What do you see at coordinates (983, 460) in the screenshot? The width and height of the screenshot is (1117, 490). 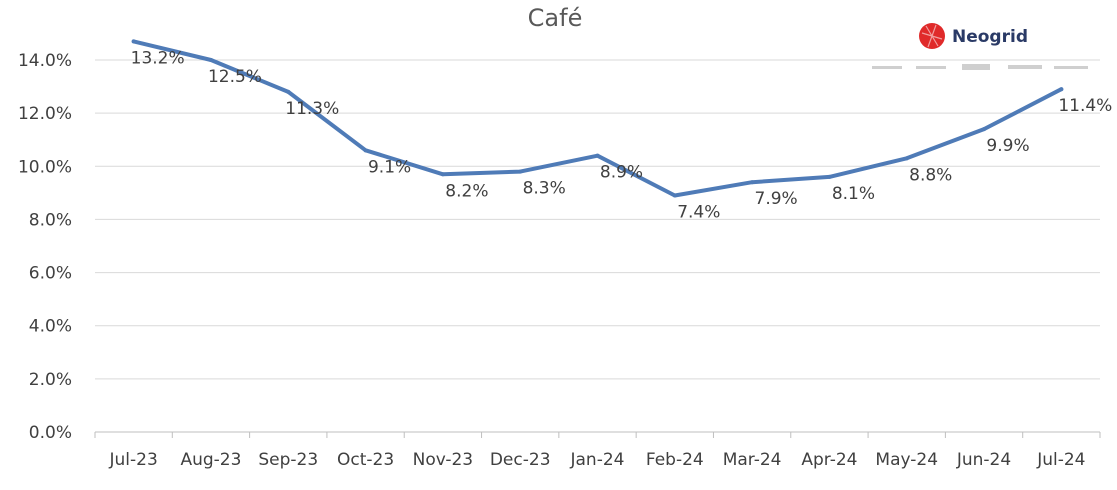 I see `x-tick-label: Jun-24` at bounding box center [983, 460].